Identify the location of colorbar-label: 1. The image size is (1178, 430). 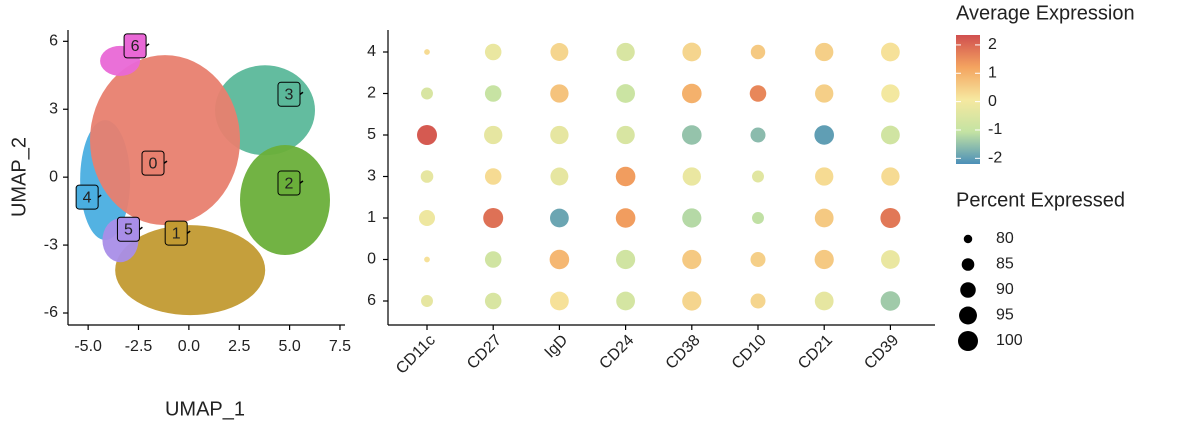
(992, 72).